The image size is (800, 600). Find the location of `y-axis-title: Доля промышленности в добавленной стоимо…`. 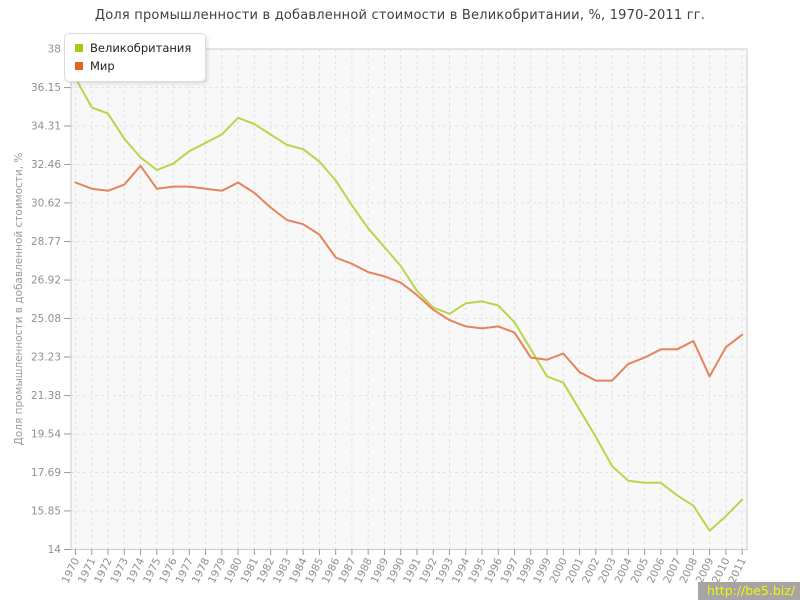

y-axis-title: Доля промышленности в добавленной стоимо… is located at coordinates (19, 299).